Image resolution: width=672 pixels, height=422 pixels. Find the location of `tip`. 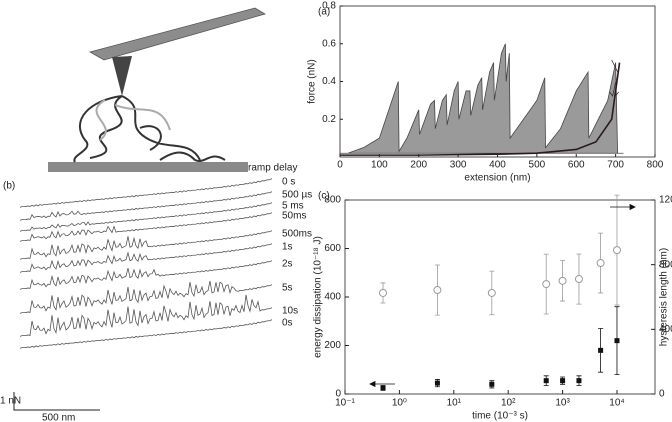

tip is located at coordinates (122, 76).